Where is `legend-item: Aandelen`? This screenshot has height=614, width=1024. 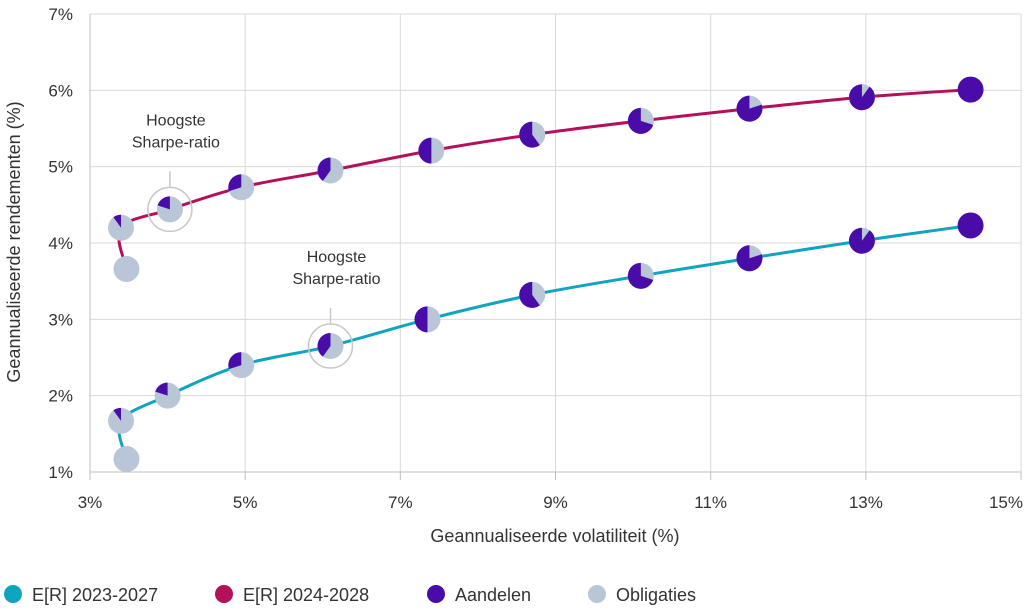 legend-item: Aandelen is located at coordinates (479, 595).